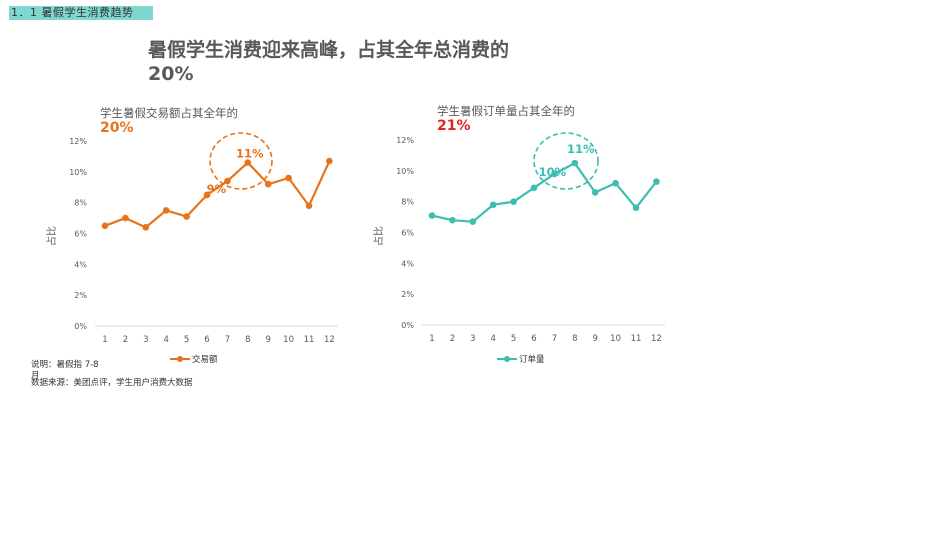 This screenshot has height=535, width=950. Describe the element at coordinates (65, 370) in the screenshot. I see `note-explain: 说明：暑假指 7-8月` at that location.